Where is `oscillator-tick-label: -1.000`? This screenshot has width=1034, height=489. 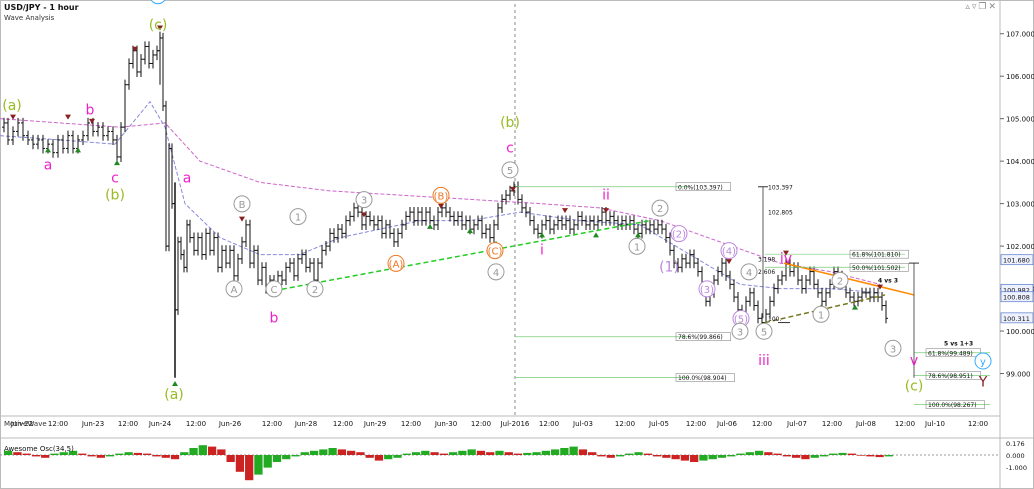
oscillator-tick-label: -1.000 is located at coordinates (1016, 468).